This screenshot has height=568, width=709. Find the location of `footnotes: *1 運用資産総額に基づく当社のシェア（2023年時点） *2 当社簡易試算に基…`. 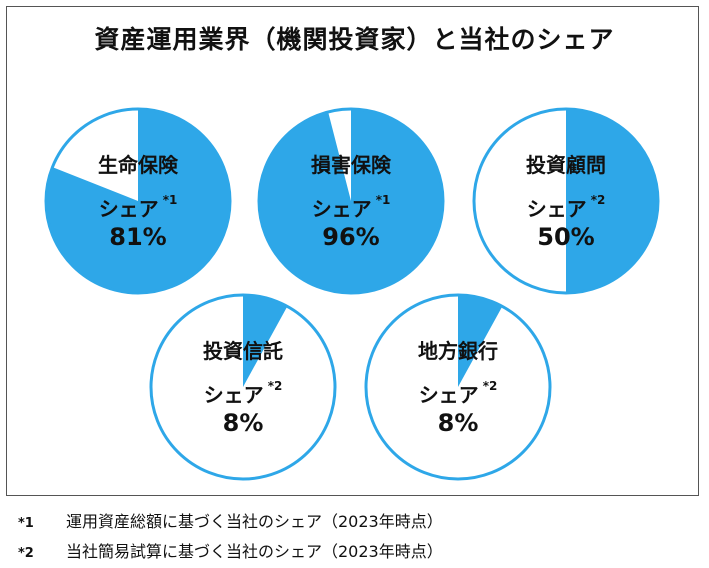

footnotes: *1 運用資産総額に基づく当社のシェア（2023年時点） *2 当社簡易試算に基… is located at coordinates (230, 538).